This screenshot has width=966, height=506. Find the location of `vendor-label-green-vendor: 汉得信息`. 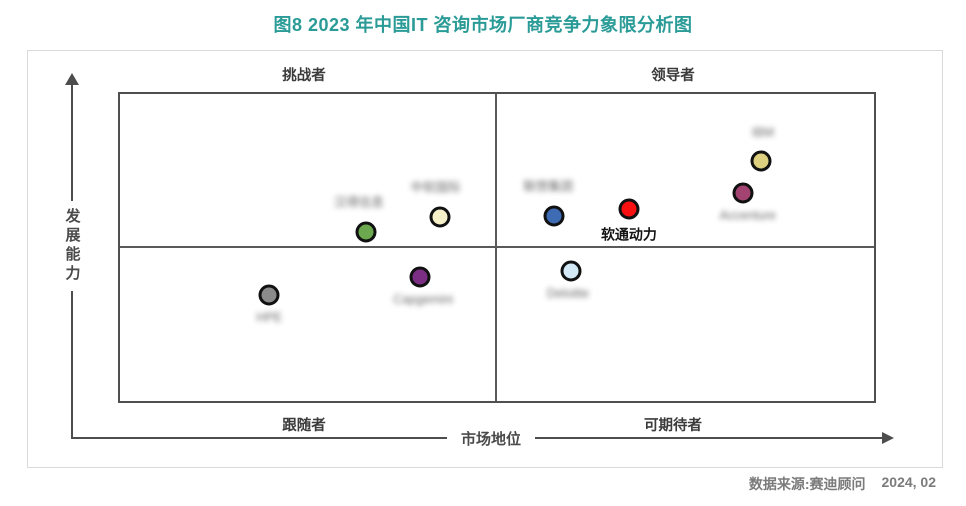

vendor-label-green-vendor: 汉得信息 is located at coordinates (358, 202).